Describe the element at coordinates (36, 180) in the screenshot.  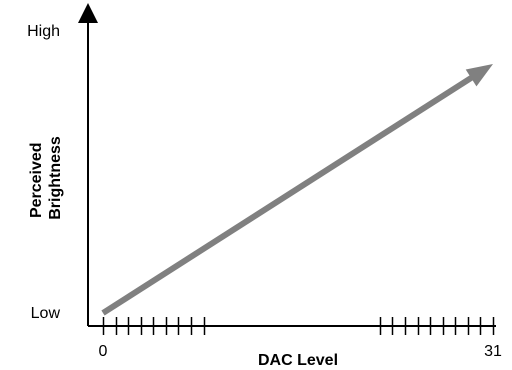
I see `y-axis-title-line-1: Perceived` at that location.